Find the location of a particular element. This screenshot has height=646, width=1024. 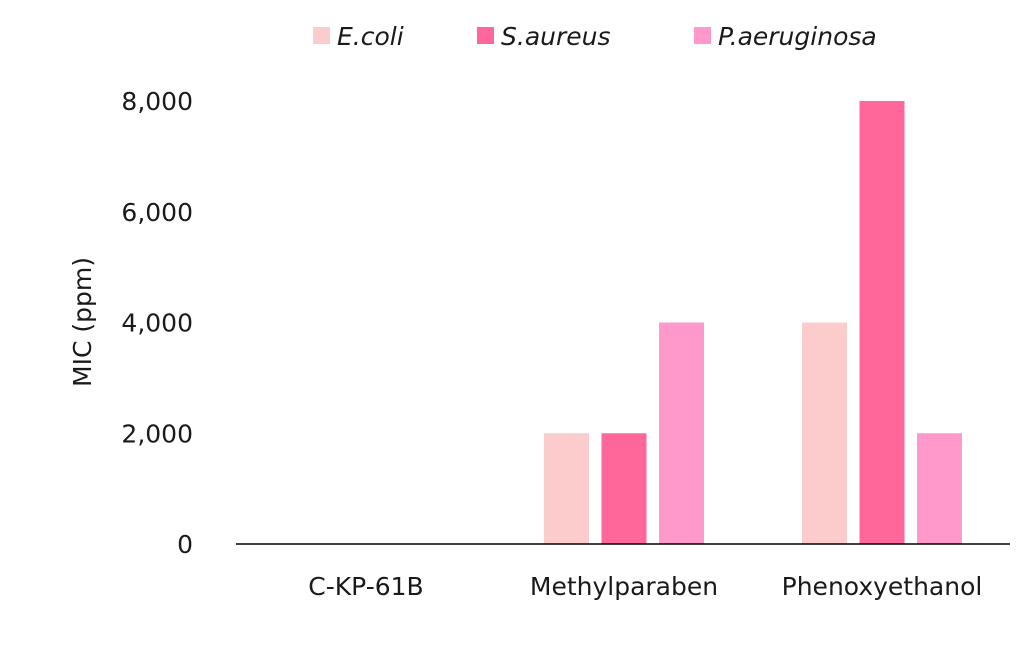

x-axis-categories: C-KP-61B Methylparaben Phenoxyethanol is located at coordinates (645, 586).